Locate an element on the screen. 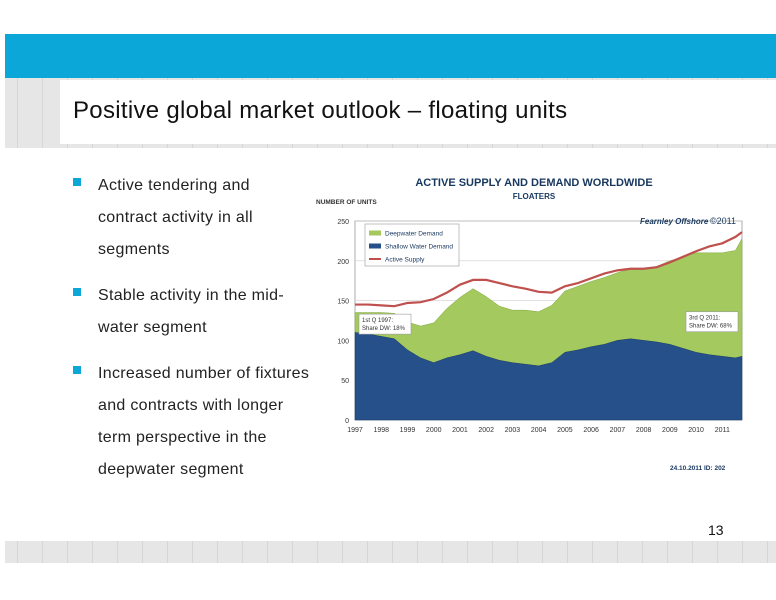  chart-title: ACTIVE SUPPLY AND DEMAND WORLDWIDE is located at coordinates (533, 183).